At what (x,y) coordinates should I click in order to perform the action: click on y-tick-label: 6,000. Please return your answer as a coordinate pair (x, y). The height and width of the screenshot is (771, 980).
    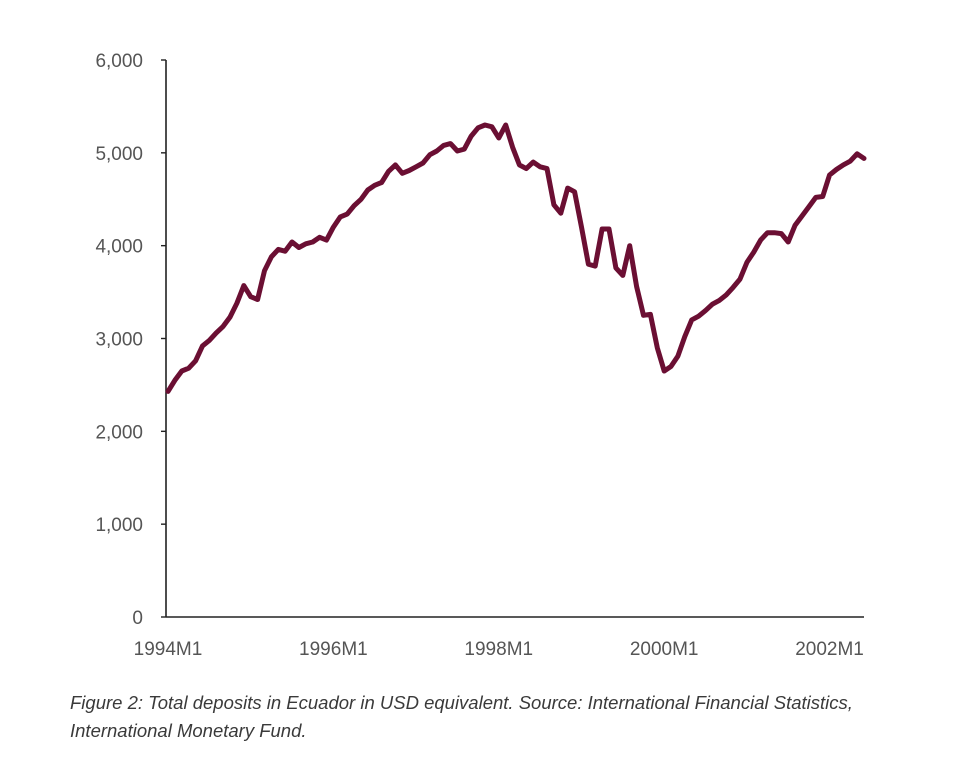
    Looking at the image, I should click on (119, 61).